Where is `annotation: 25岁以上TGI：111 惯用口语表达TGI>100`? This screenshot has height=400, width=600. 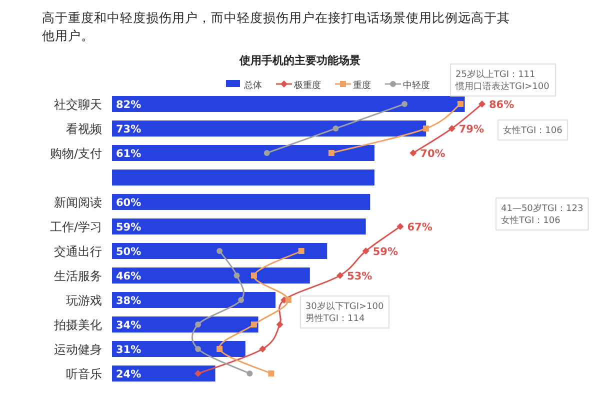 annotation: 25岁以上TGI：111 惯用口语表达TGI>100 is located at coordinates (502, 80).